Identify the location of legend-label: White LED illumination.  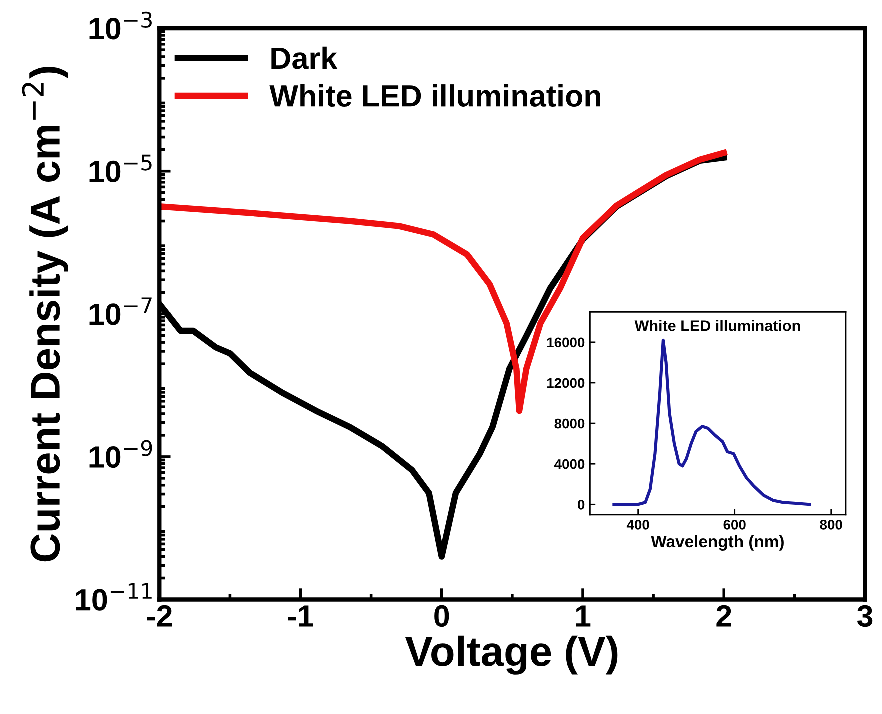
(435, 95).